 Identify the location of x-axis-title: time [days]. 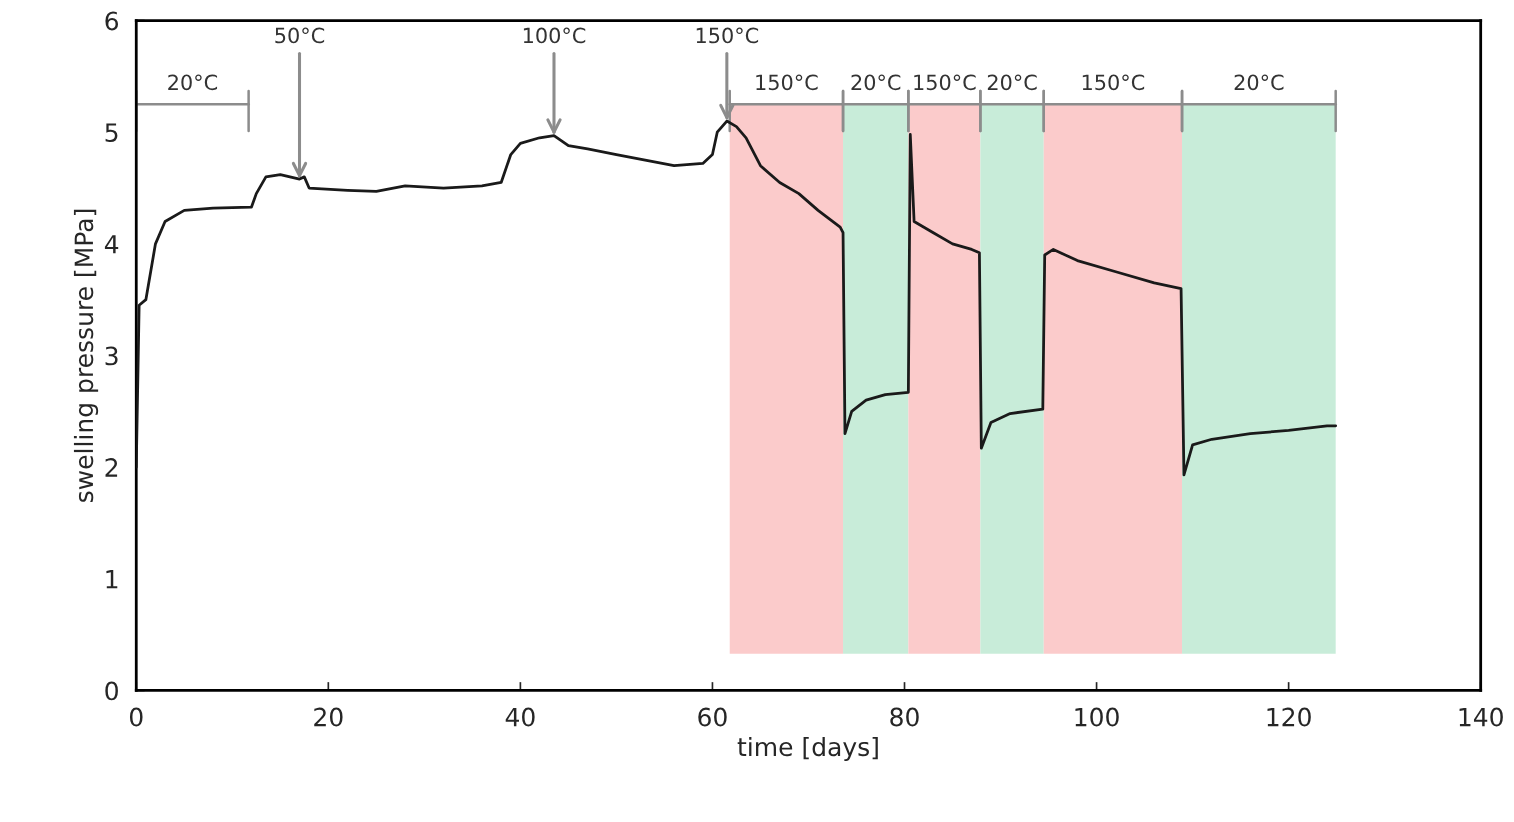
(807, 749).